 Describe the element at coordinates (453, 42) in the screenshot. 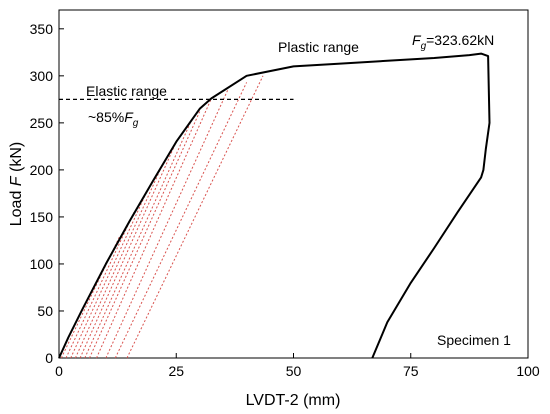

I see `peak-load-label: Fg=323.62kN` at that location.